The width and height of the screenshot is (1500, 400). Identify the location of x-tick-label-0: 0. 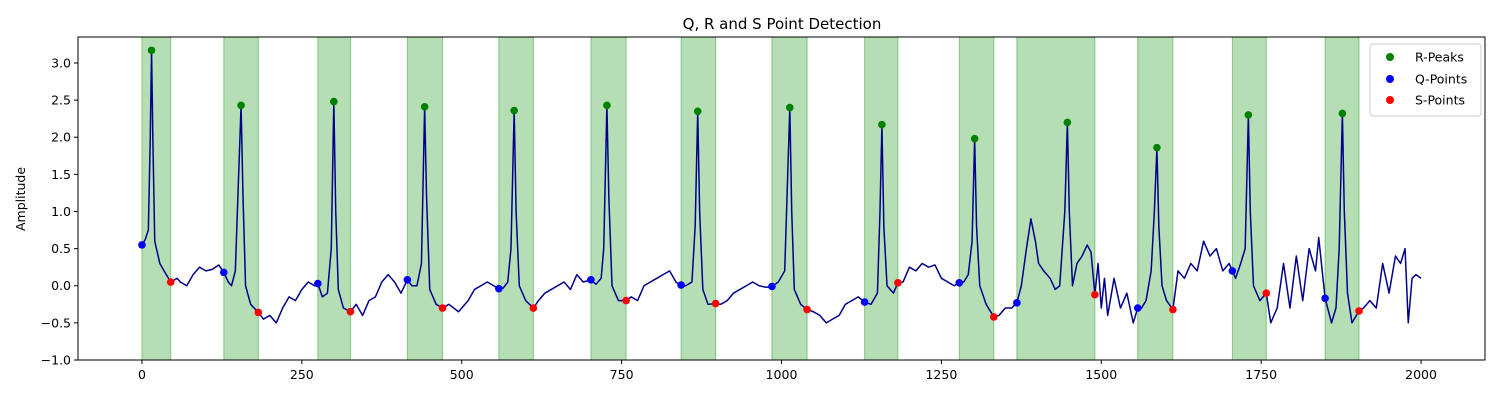
(142, 374).